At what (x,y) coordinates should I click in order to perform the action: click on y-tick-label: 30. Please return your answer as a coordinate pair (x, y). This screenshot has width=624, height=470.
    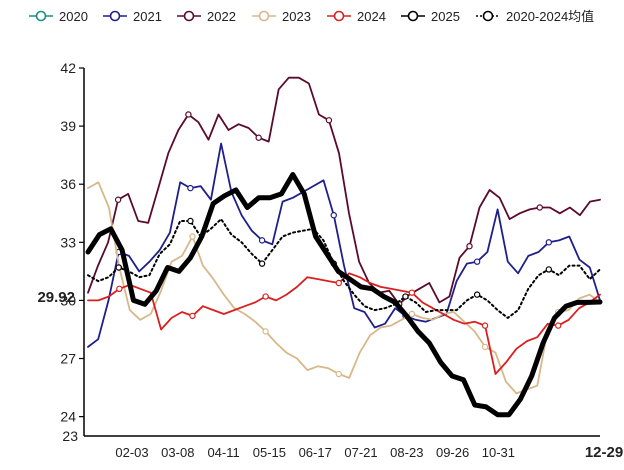
    Looking at the image, I should click on (68, 300).